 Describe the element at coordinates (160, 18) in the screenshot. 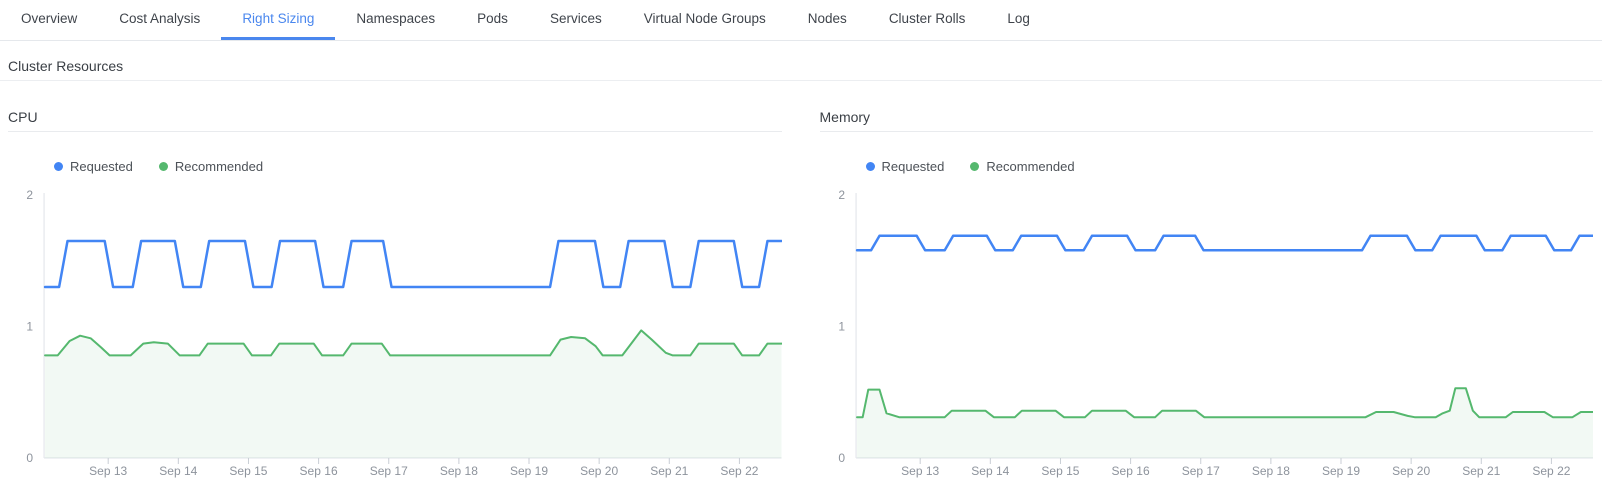

I see `tab-cost-analysis: Cost Analysis` at that location.